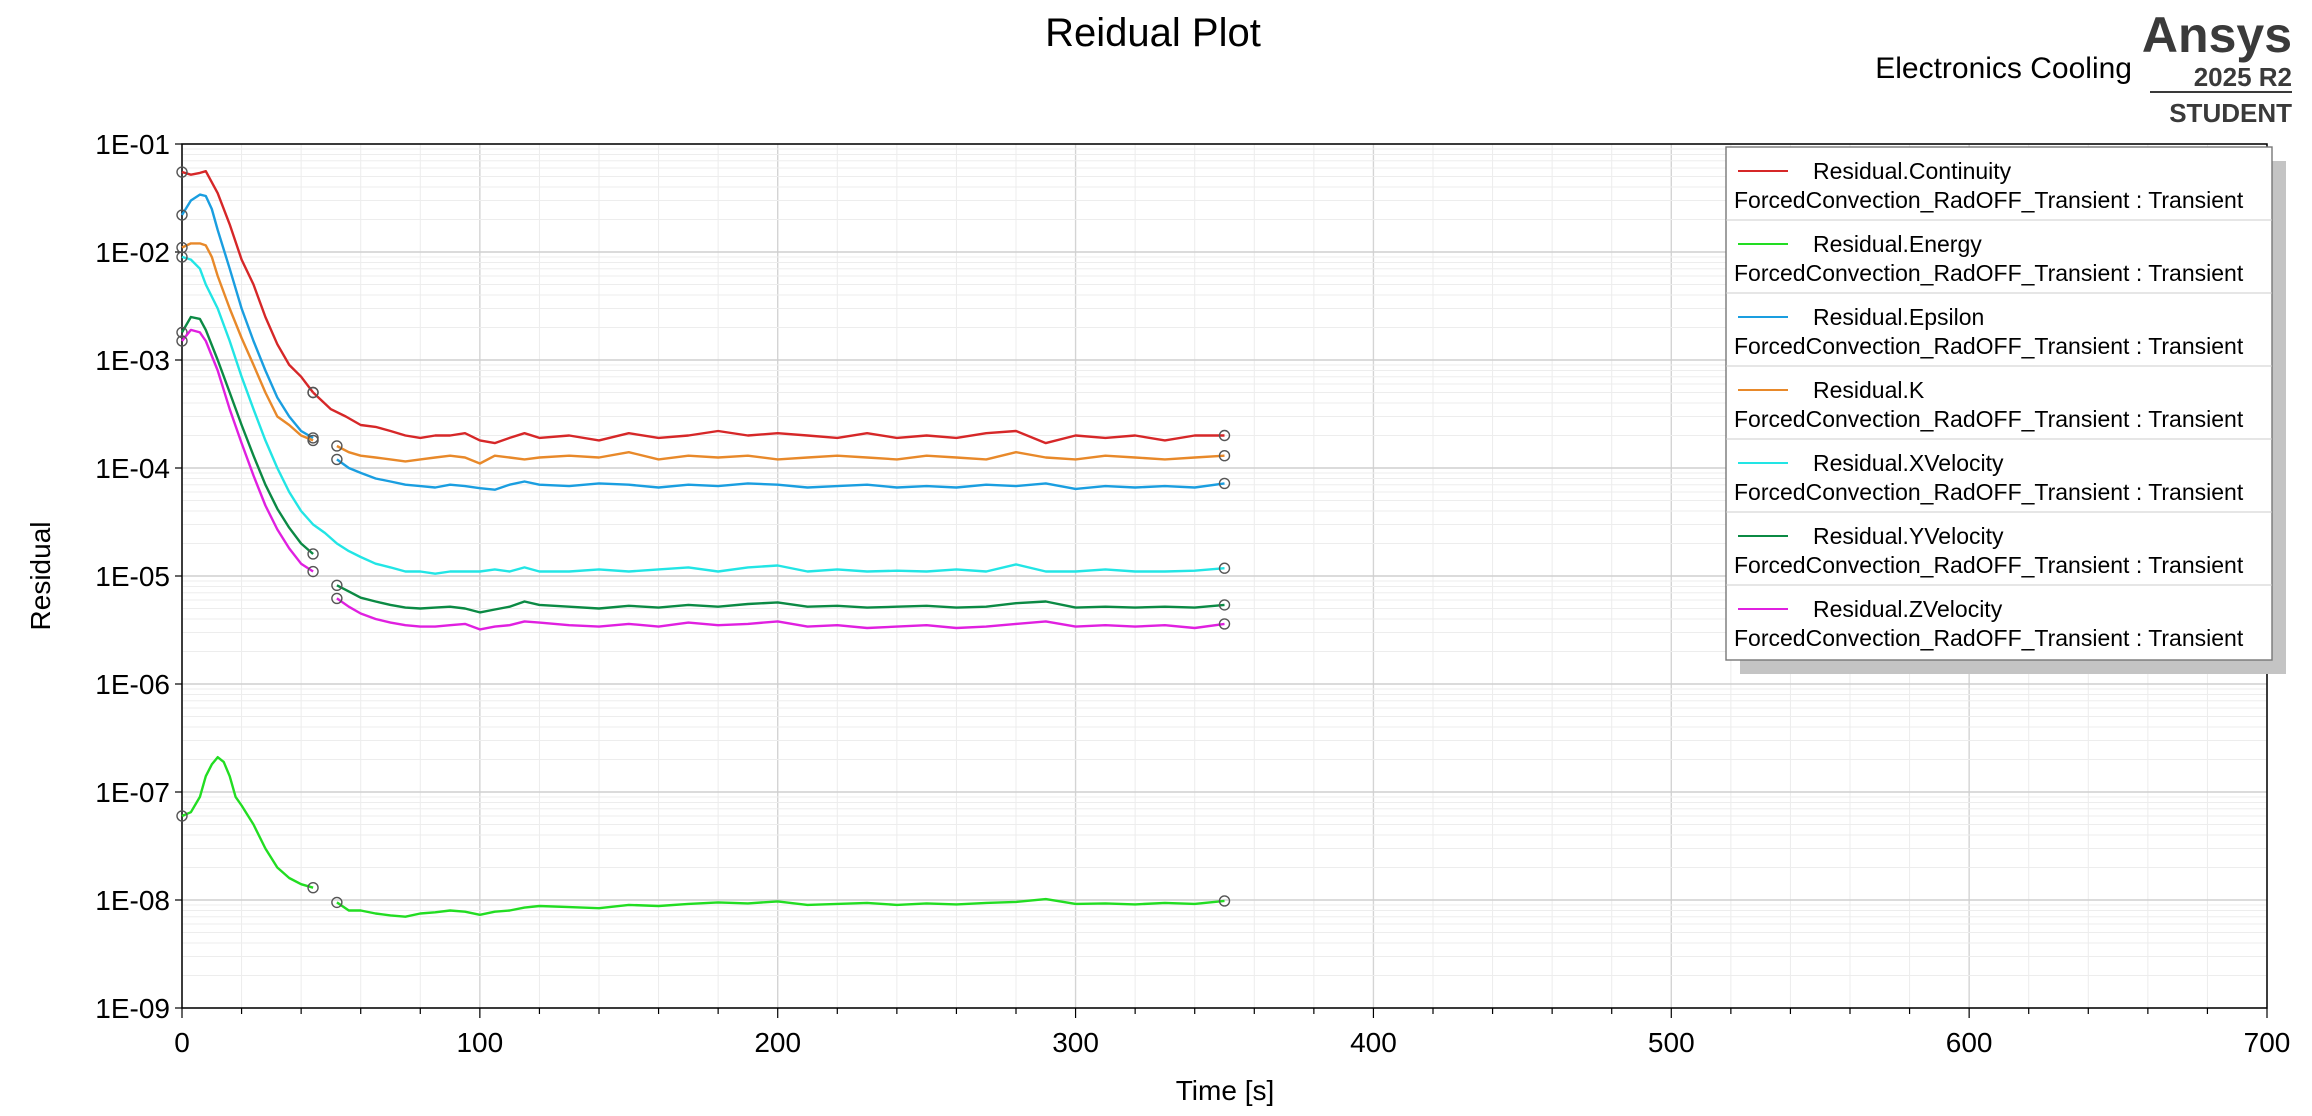  Describe the element at coordinates (1912, 171) in the screenshot. I see `legend-series-name: Residual.Continuity` at that location.